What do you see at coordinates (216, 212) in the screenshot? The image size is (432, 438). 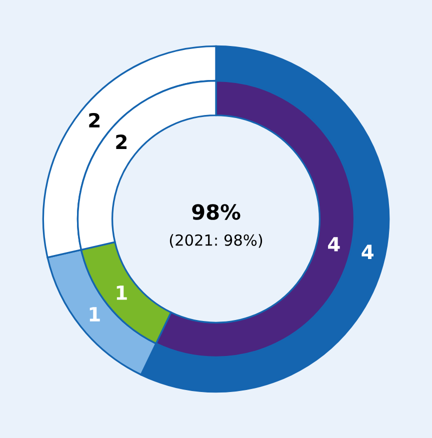 I see `text: 98%` at bounding box center [216, 212].